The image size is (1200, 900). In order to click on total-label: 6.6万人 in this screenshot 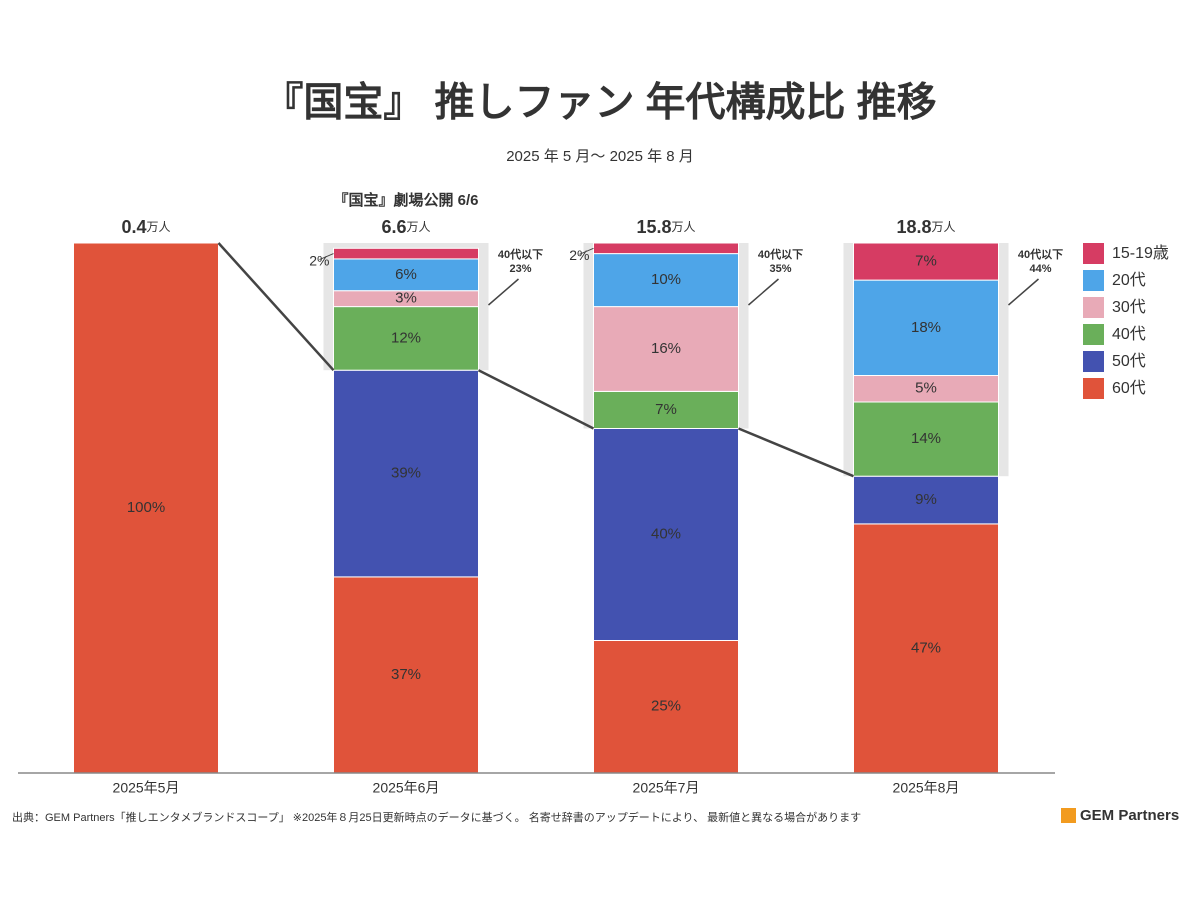, I will do `click(405, 227)`.